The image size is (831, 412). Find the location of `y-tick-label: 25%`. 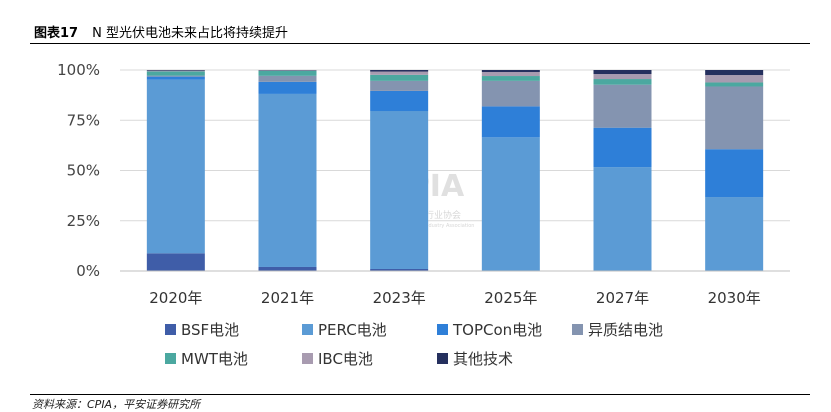

y-tick-label: 25% is located at coordinates (83, 221).